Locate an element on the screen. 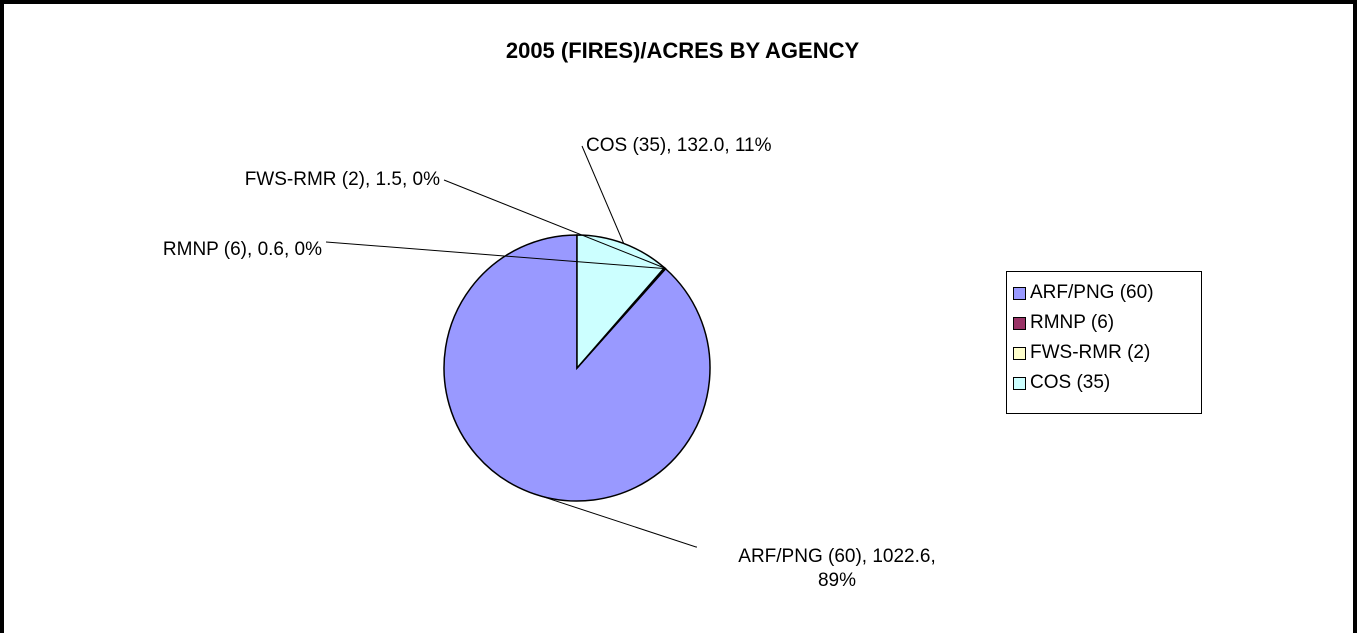 The height and width of the screenshot is (637, 1357). legend-item: FWS-RMR (2) is located at coordinates (1107, 353).